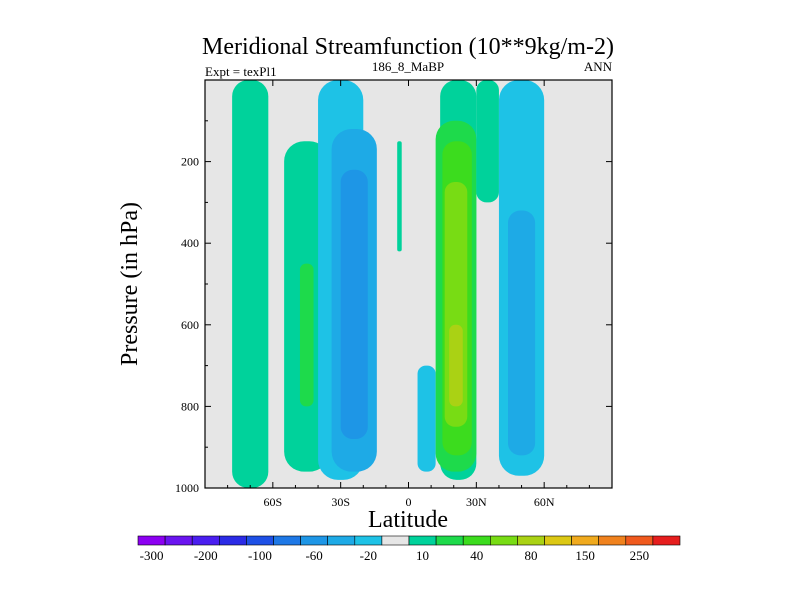 Image resolution: width=800 pixels, height=600 pixels. Describe the element at coordinates (190, 162) in the screenshot. I see `y-tick-label: 200` at that location.